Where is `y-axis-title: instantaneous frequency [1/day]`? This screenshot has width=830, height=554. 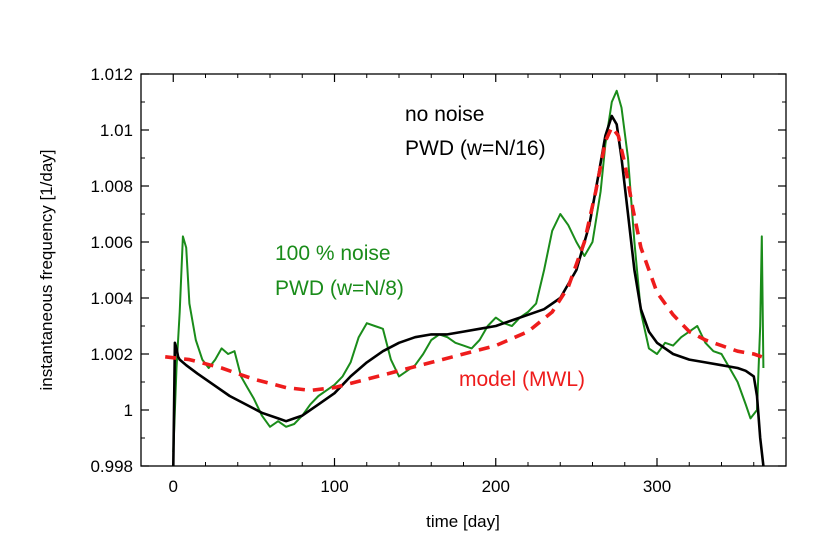
y-axis-title: instantaneous frequency [1/day] is located at coordinates (46, 270).